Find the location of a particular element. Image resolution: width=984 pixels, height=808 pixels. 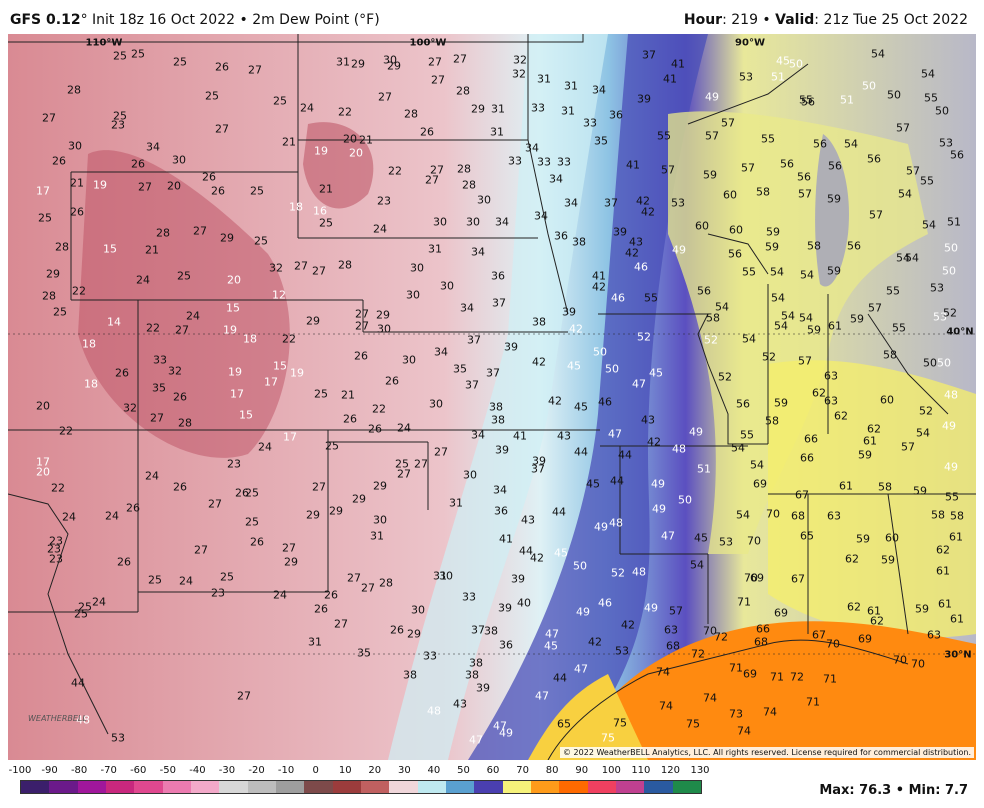

dewpoint-value: 42 is located at coordinates (648, 212).